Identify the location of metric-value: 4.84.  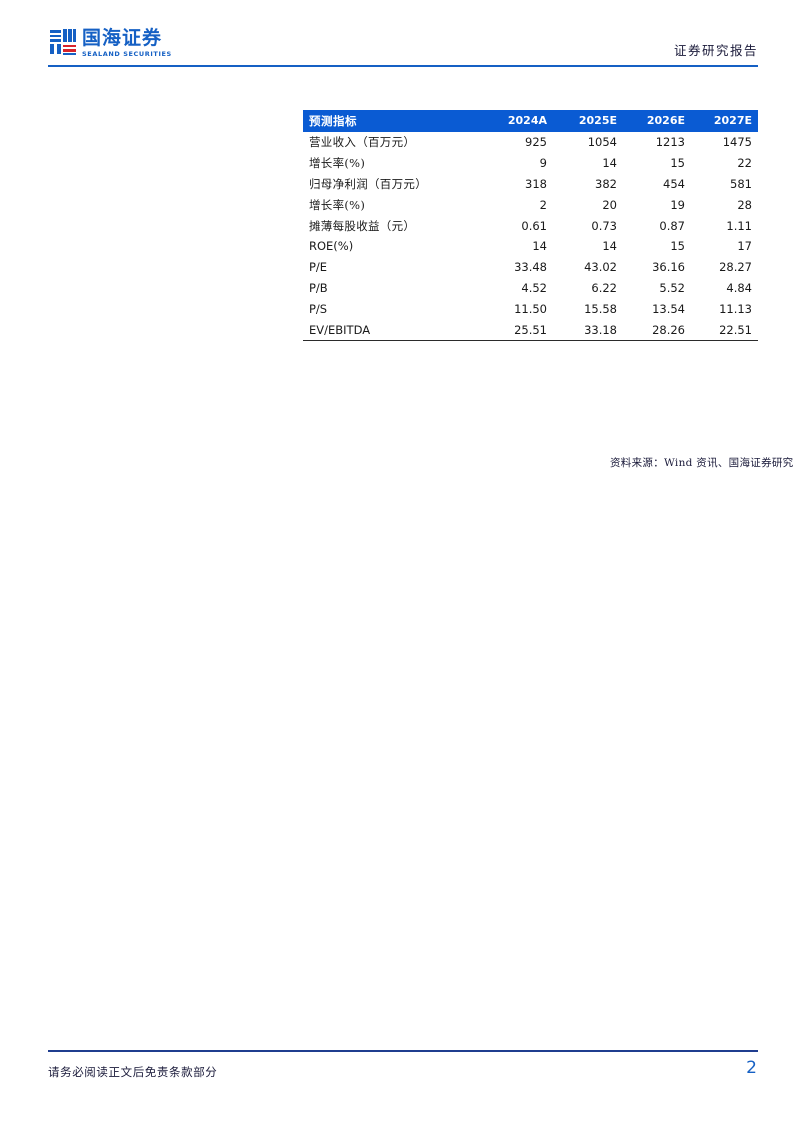
(739, 287).